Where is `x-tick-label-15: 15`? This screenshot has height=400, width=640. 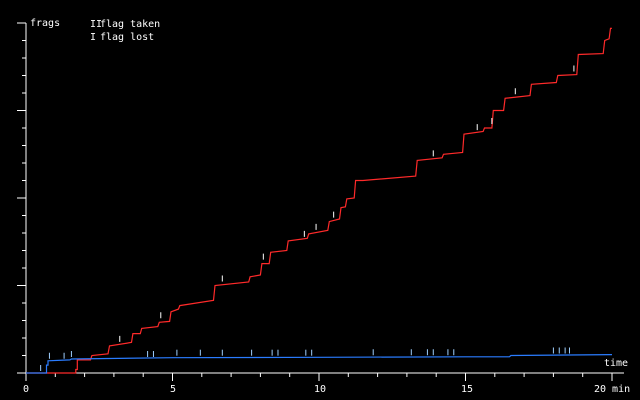
x-tick-label-15: 15 is located at coordinates (467, 389).